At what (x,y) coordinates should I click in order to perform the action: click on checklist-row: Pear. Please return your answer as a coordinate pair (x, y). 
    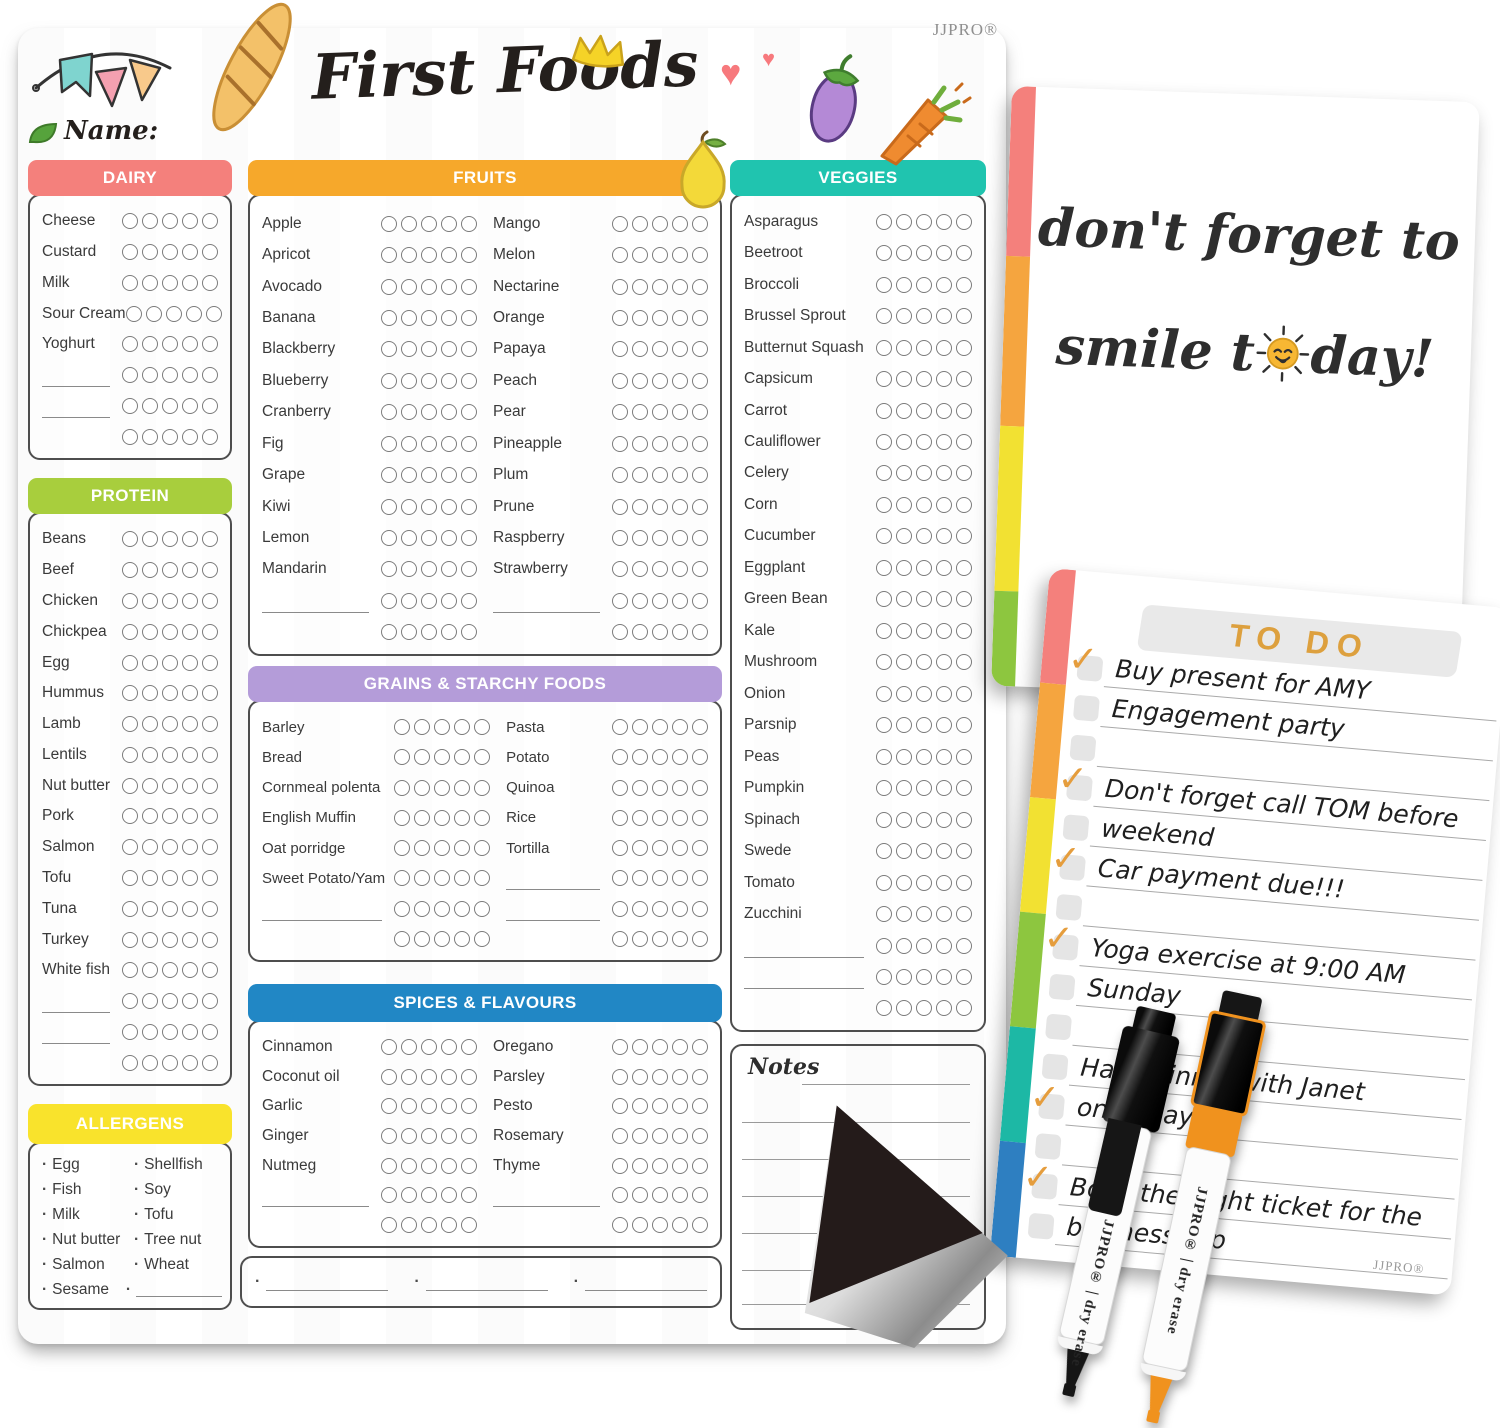
    Looking at the image, I should click on (600, 412).